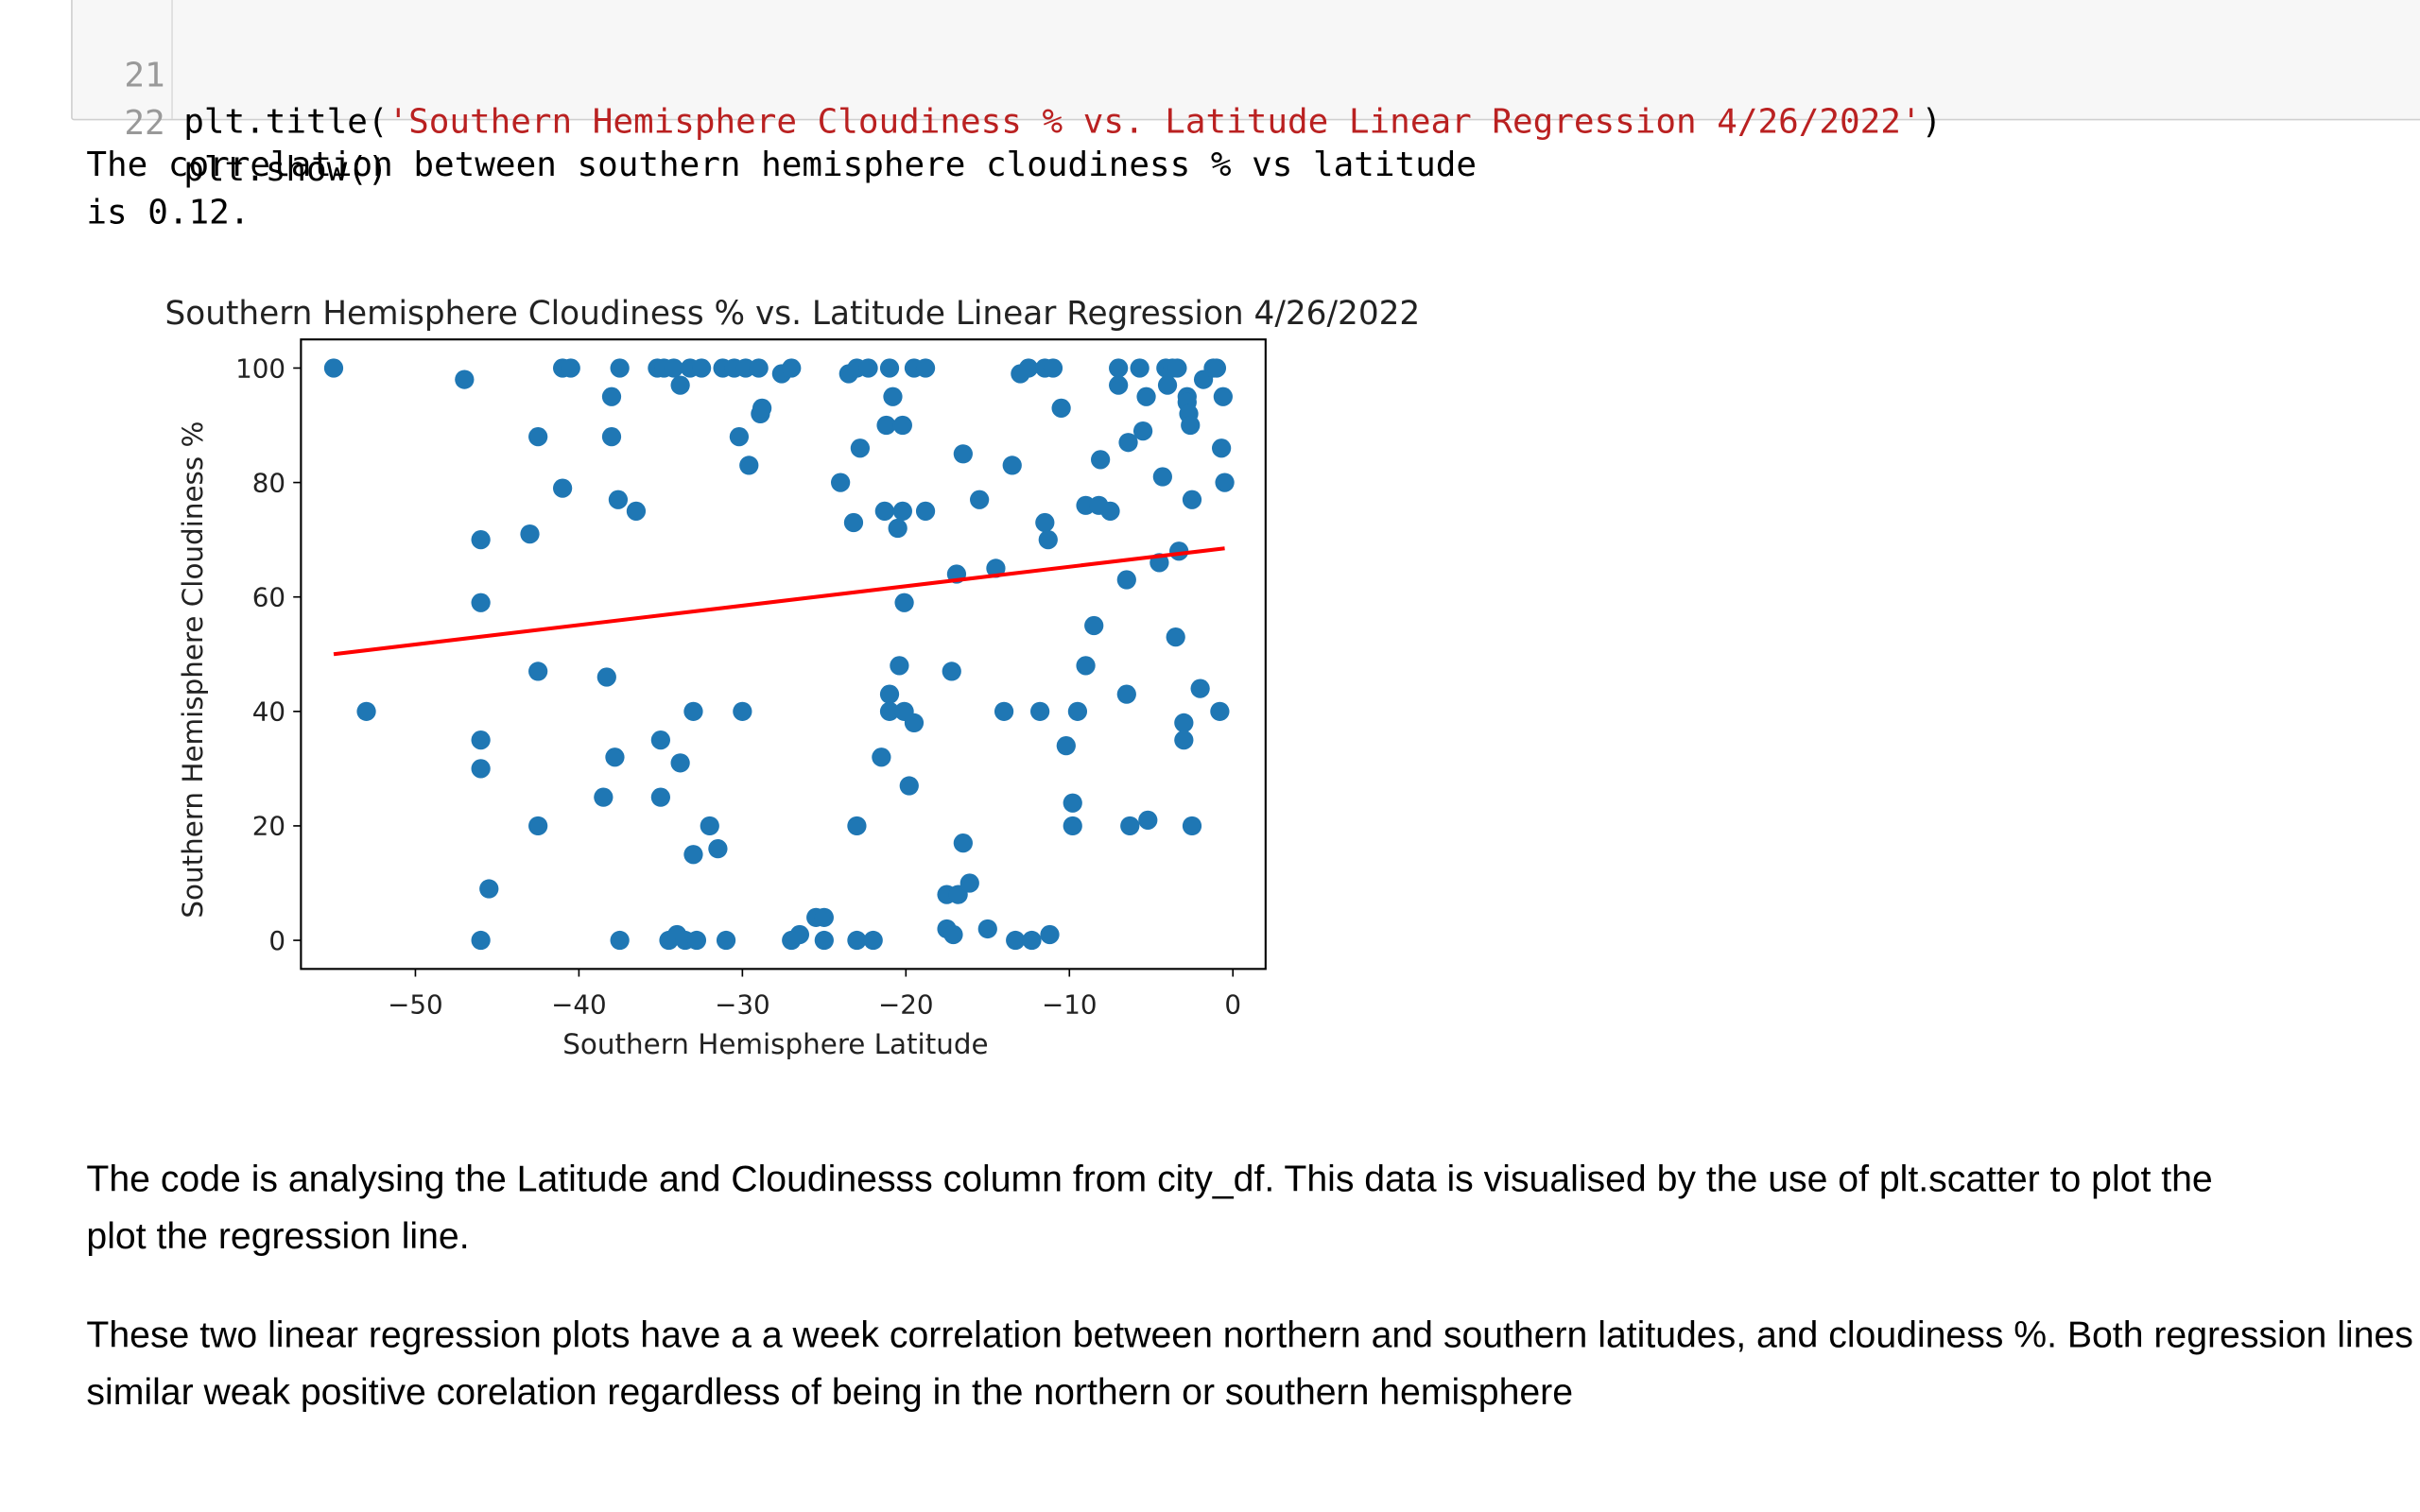 The height and width of the screenshot is (1512, 2420). I want to click on y-tick-label: 80, so click(268, 482).